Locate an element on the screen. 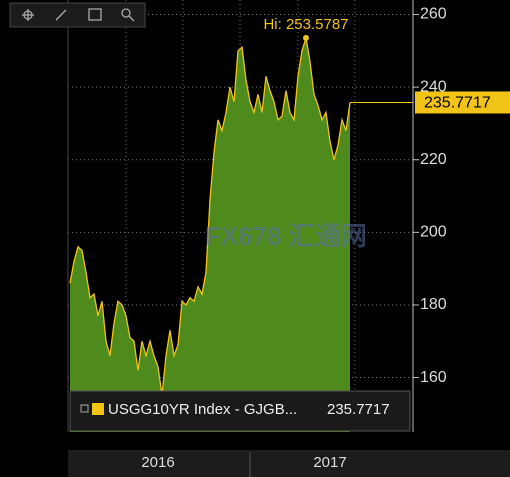 The height and width of the screenshot is (477, 510). y-tick-label: 240 is located at coordinates (433, 86).